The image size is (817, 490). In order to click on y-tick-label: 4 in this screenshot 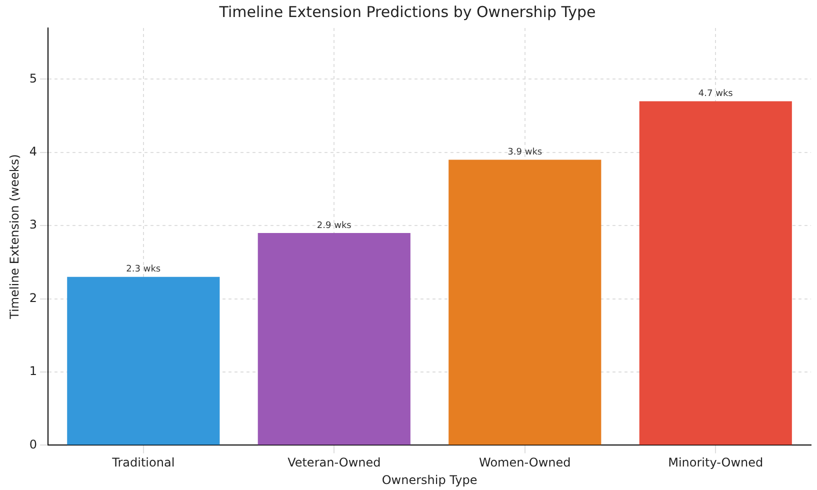, I will do `click(33, 151)`.